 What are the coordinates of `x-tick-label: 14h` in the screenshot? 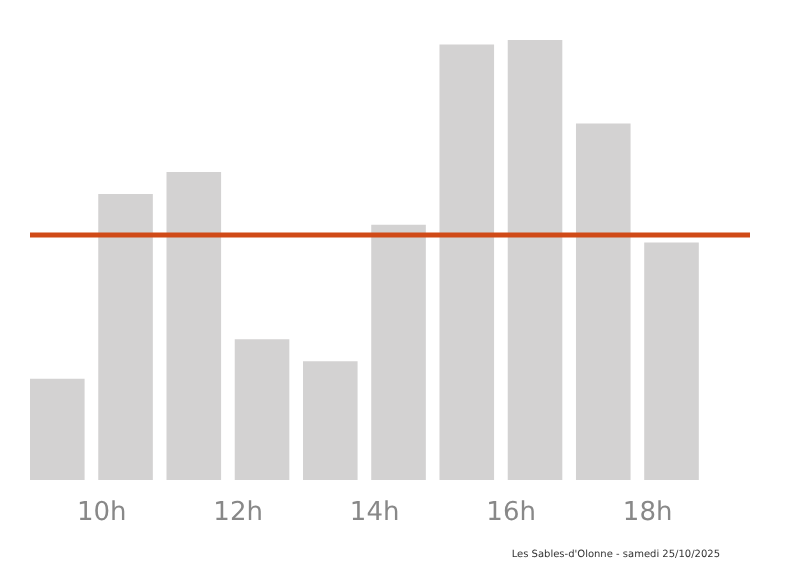 It's located at (374, 513).